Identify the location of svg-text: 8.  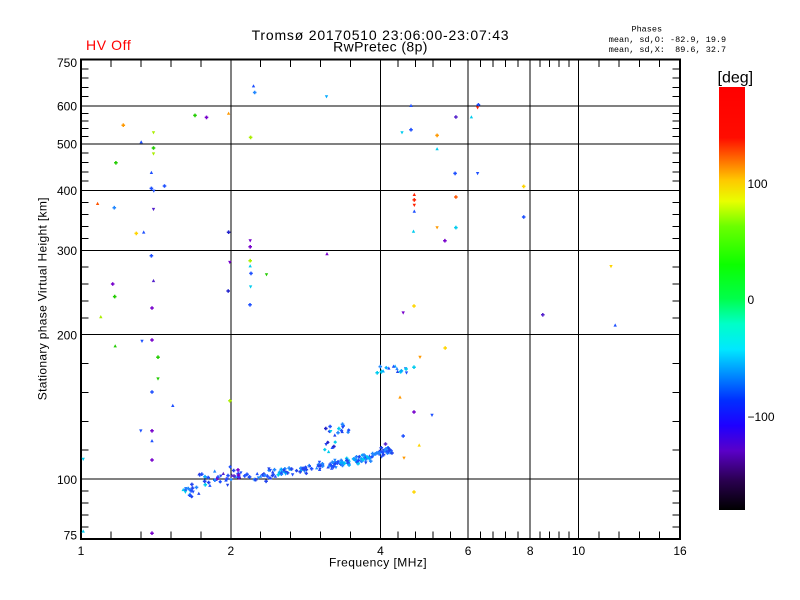
(530, 551).